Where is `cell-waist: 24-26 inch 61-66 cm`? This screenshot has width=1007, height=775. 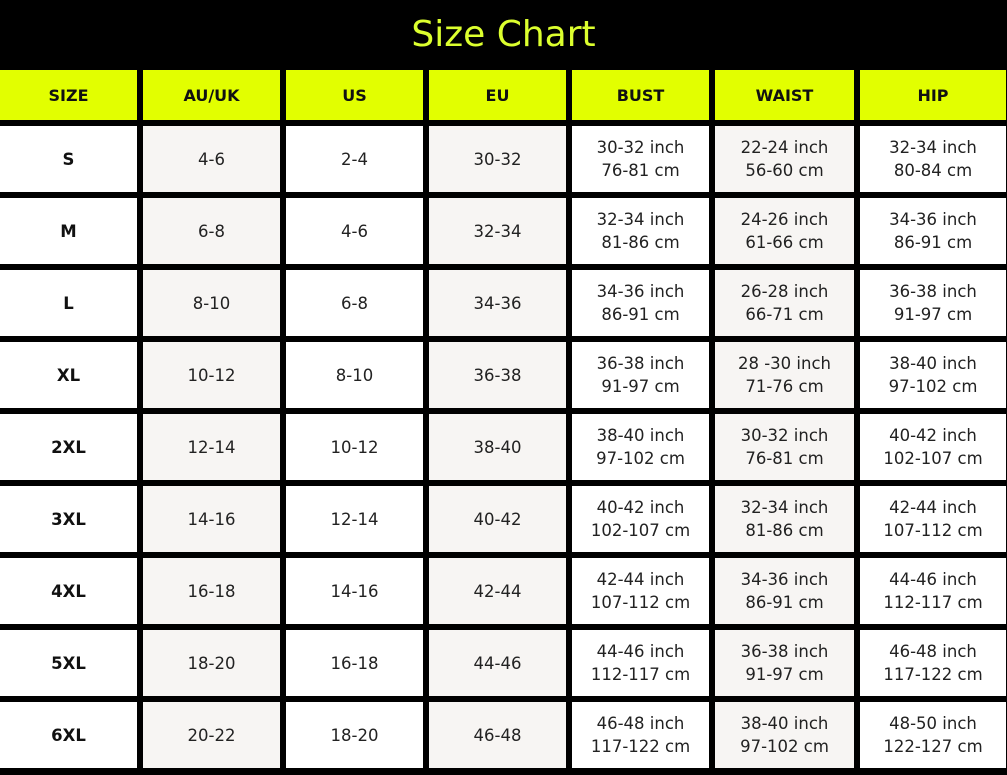
cell-waist: 24-26 inch 61-66 cm is located at coordinates (784, 231).